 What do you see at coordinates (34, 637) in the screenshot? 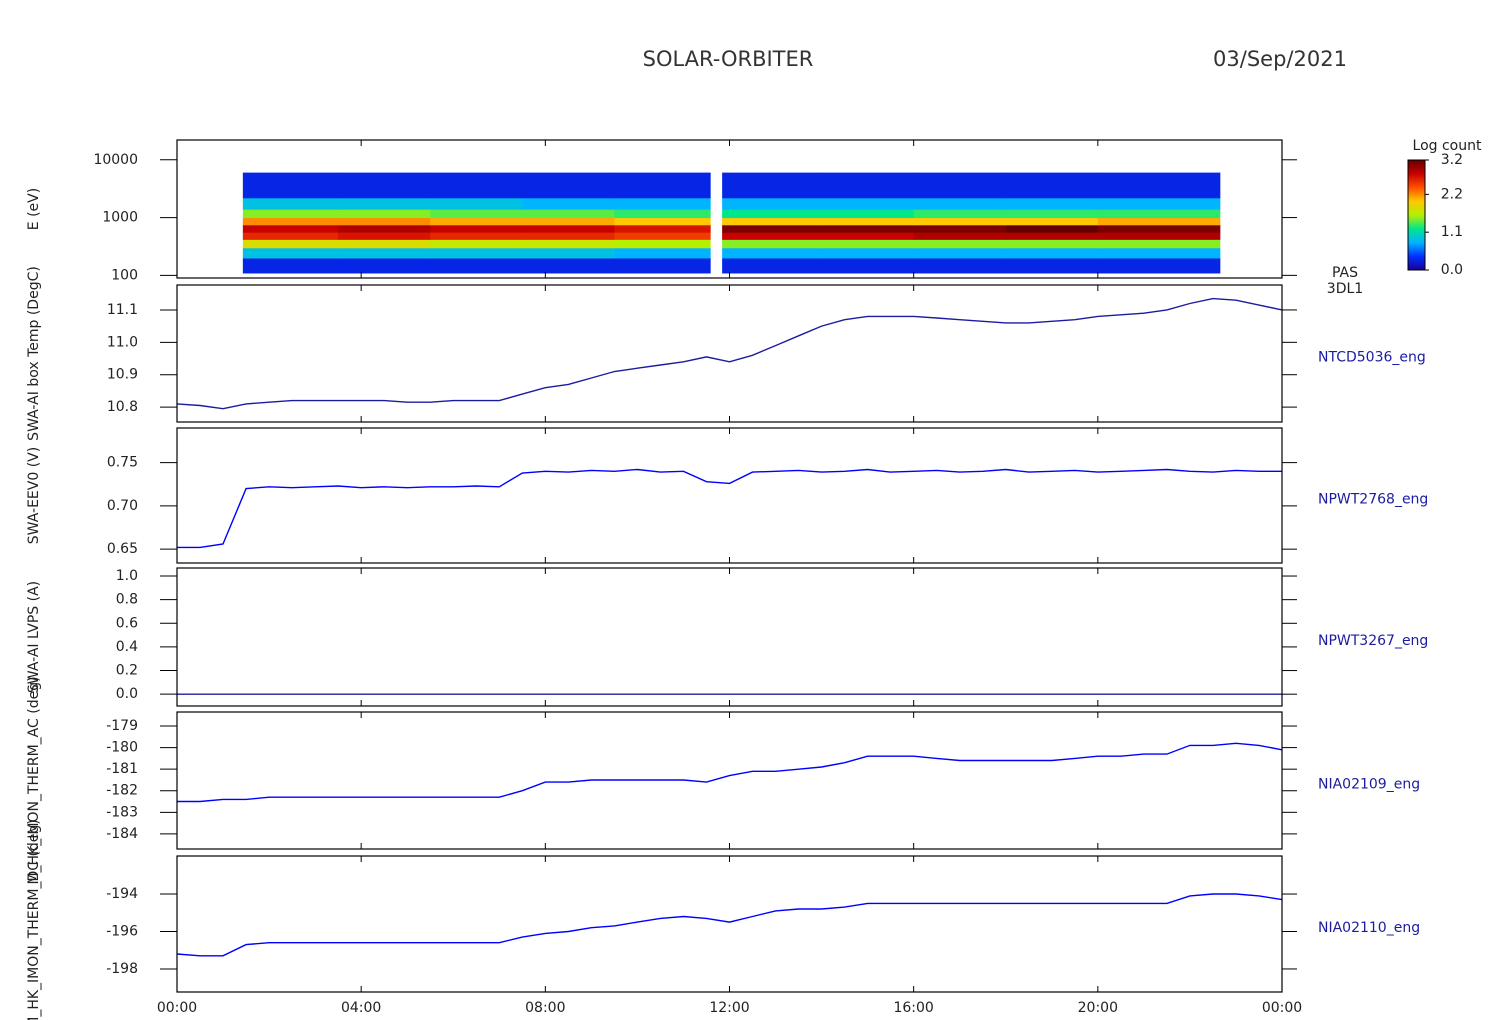
I see `y-axis-label: SWA-AI LVPS (A)` at bounding box center [34, 637].